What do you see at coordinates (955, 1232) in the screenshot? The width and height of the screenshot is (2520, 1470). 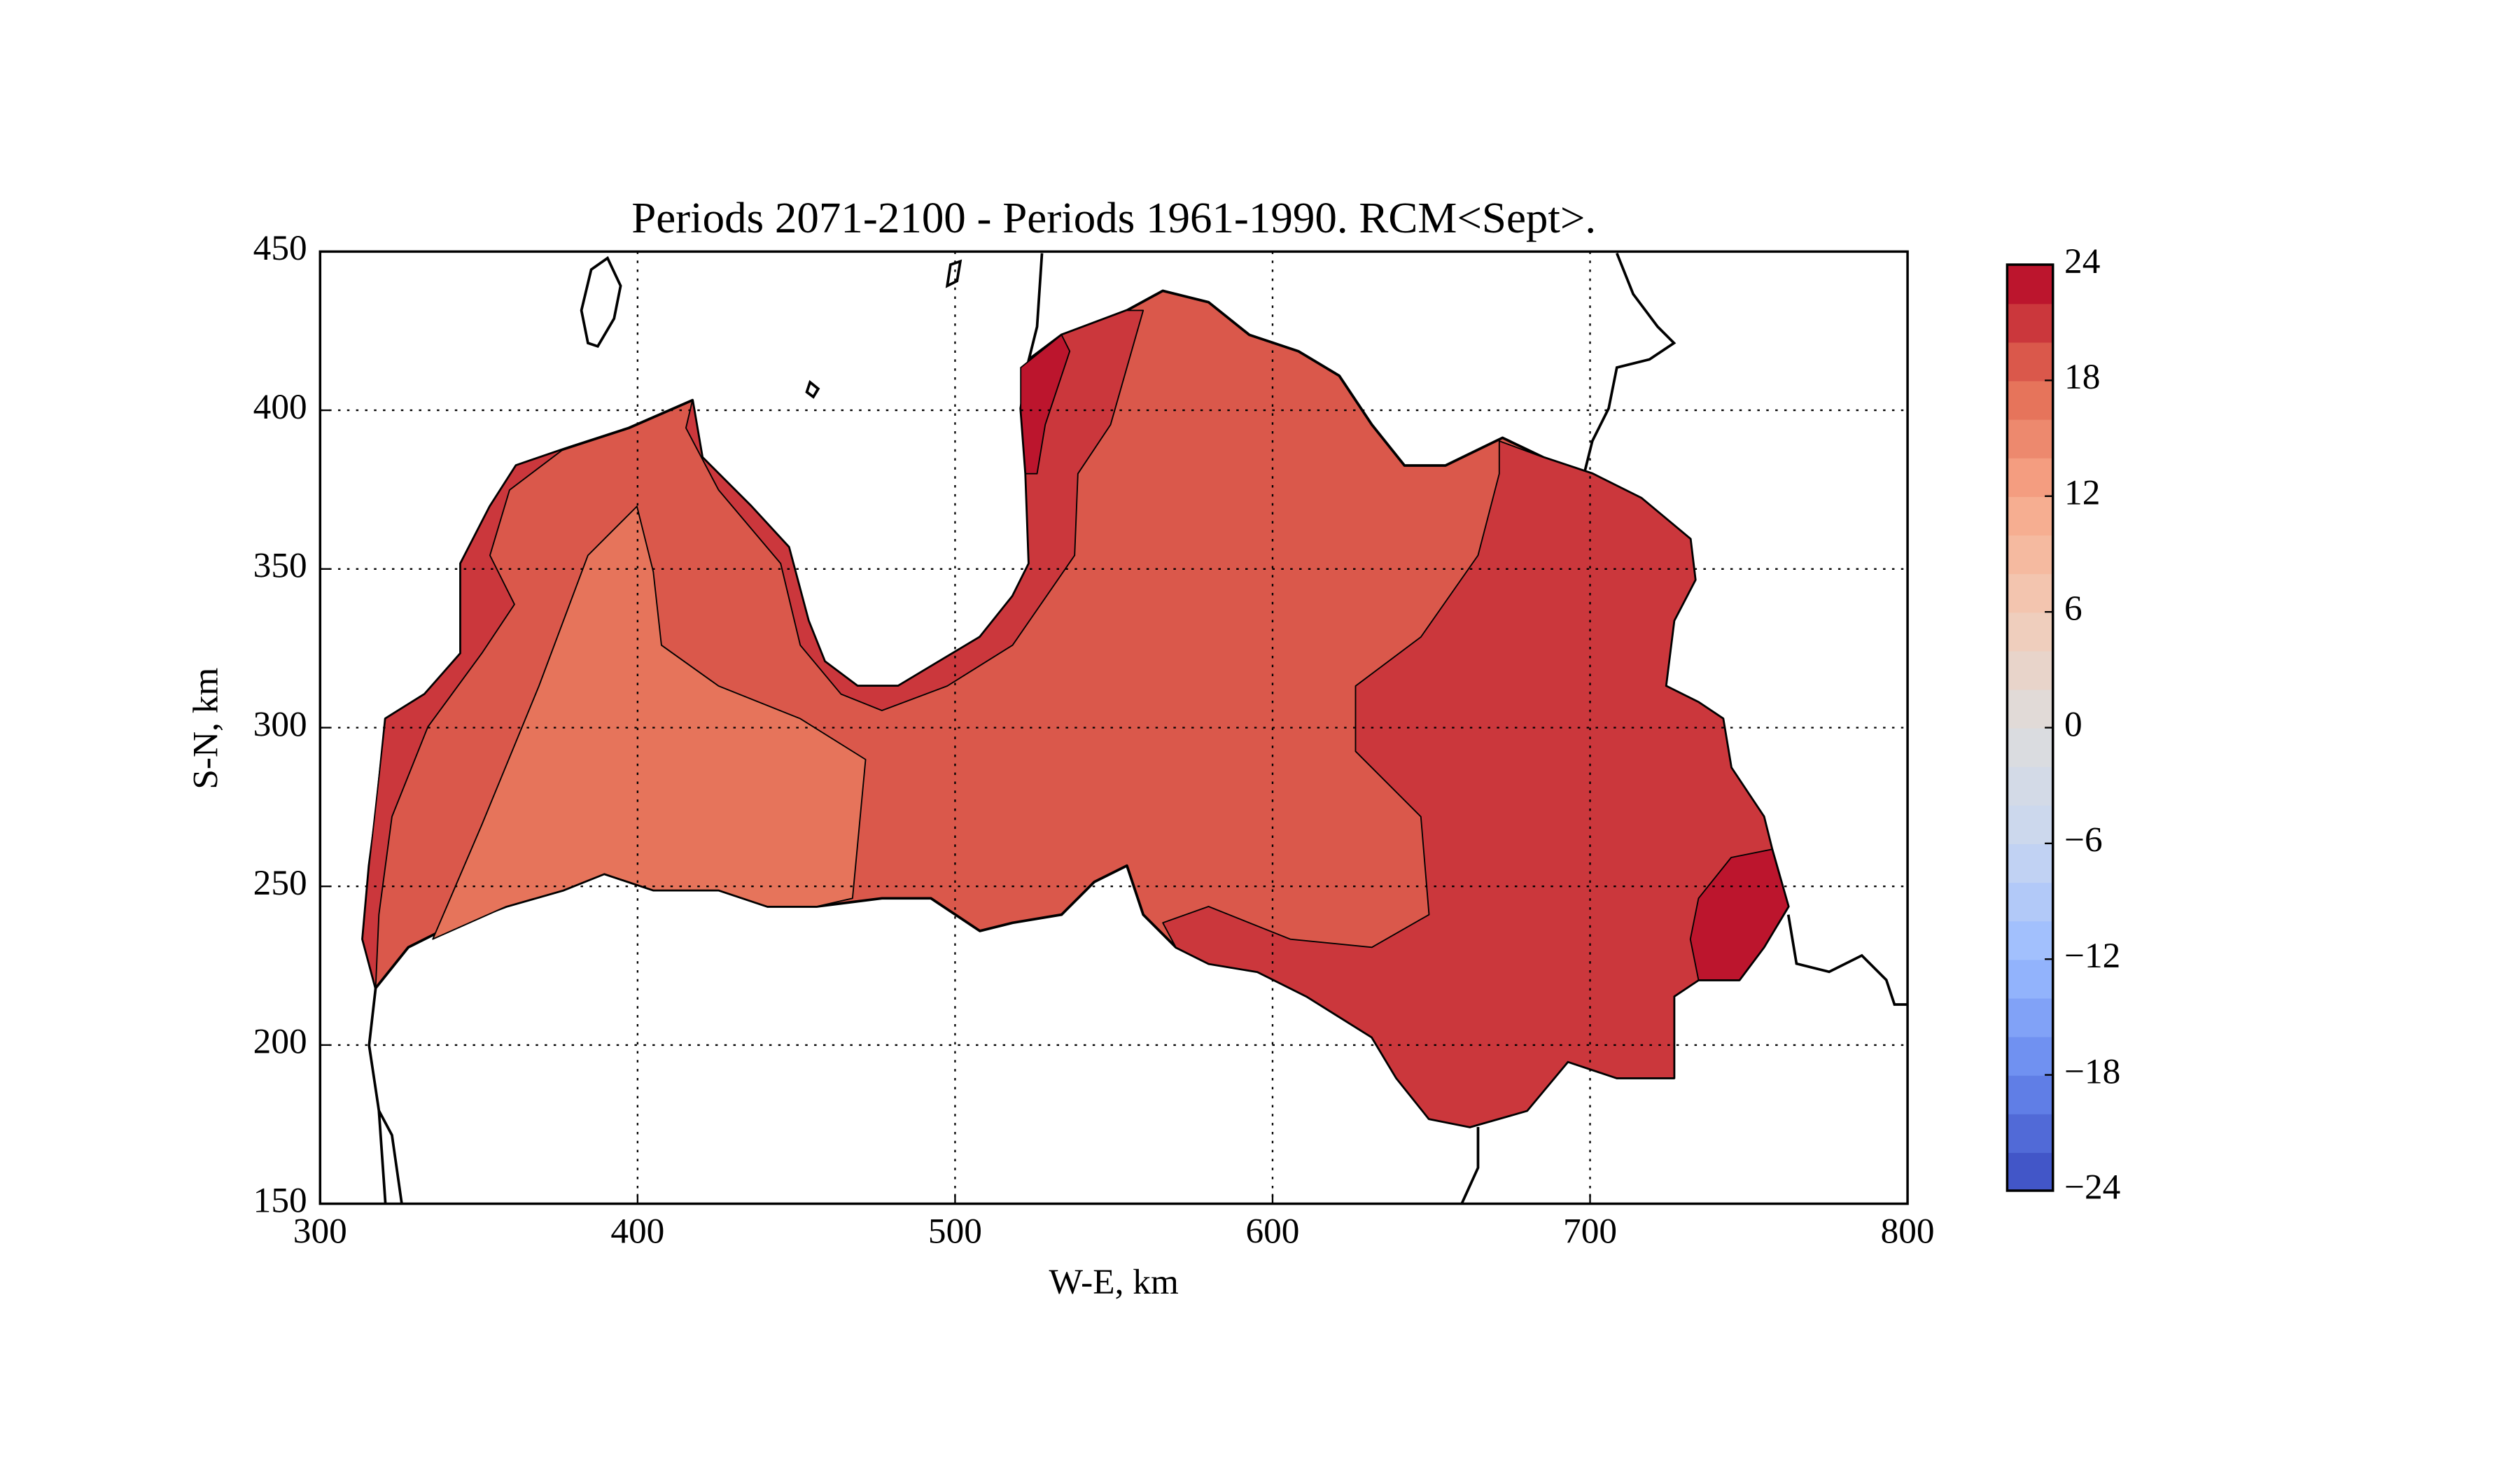 I see `x-tick-label: 500` at bounding box center [955, 1232].